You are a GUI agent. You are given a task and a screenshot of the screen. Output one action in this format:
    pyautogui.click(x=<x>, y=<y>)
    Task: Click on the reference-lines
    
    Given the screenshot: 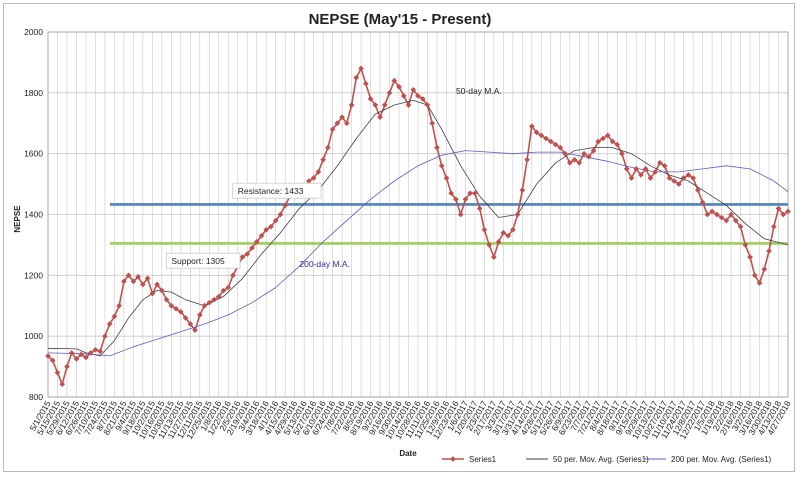 What is the action you would take?
    pyautogui.click(x=449, y=224)
    